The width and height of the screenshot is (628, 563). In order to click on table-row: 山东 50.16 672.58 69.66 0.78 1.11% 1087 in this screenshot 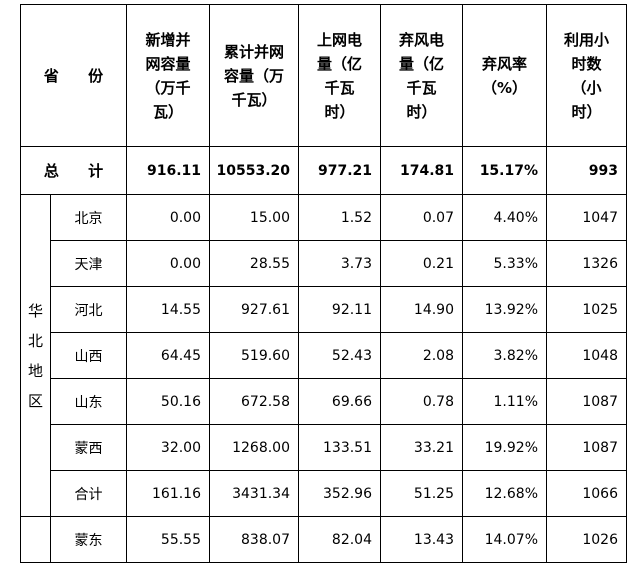, I will do `click(324, 401)`.